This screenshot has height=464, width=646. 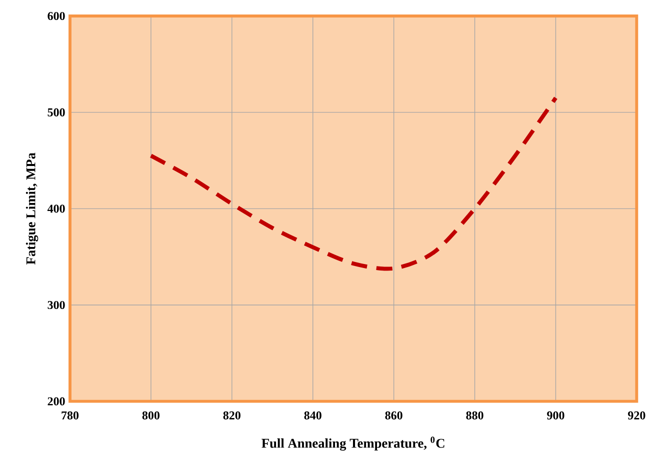 What do you see at coordinates (70, 415) in the screenshot?
I see `x-tick-label: 780` at bounding box center [70, 415].